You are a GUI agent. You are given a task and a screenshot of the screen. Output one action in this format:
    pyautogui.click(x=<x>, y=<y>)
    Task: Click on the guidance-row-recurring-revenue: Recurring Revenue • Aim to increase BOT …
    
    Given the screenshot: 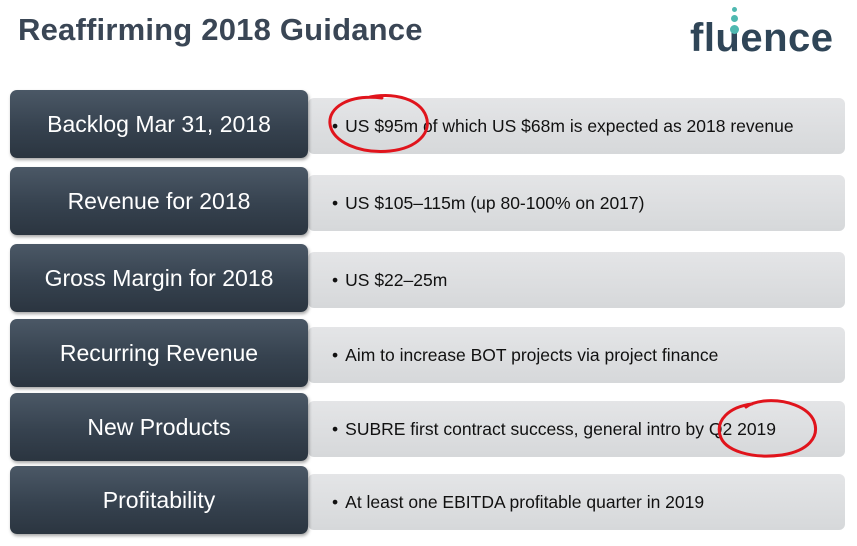 What is the action you would take?
    pyautogui.click(x=427, y=353)
    